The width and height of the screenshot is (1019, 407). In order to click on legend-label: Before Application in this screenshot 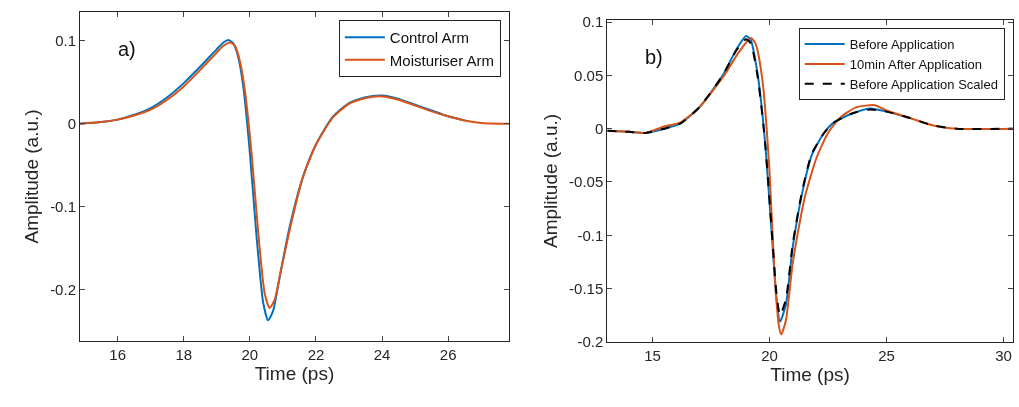, I will do `click(902, 45)`.